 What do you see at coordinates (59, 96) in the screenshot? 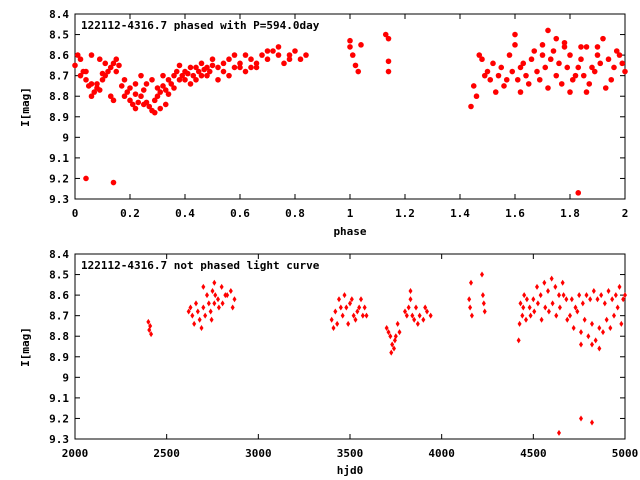
I see `y-tick-label: 8.8` at bounding box center [59, 96].